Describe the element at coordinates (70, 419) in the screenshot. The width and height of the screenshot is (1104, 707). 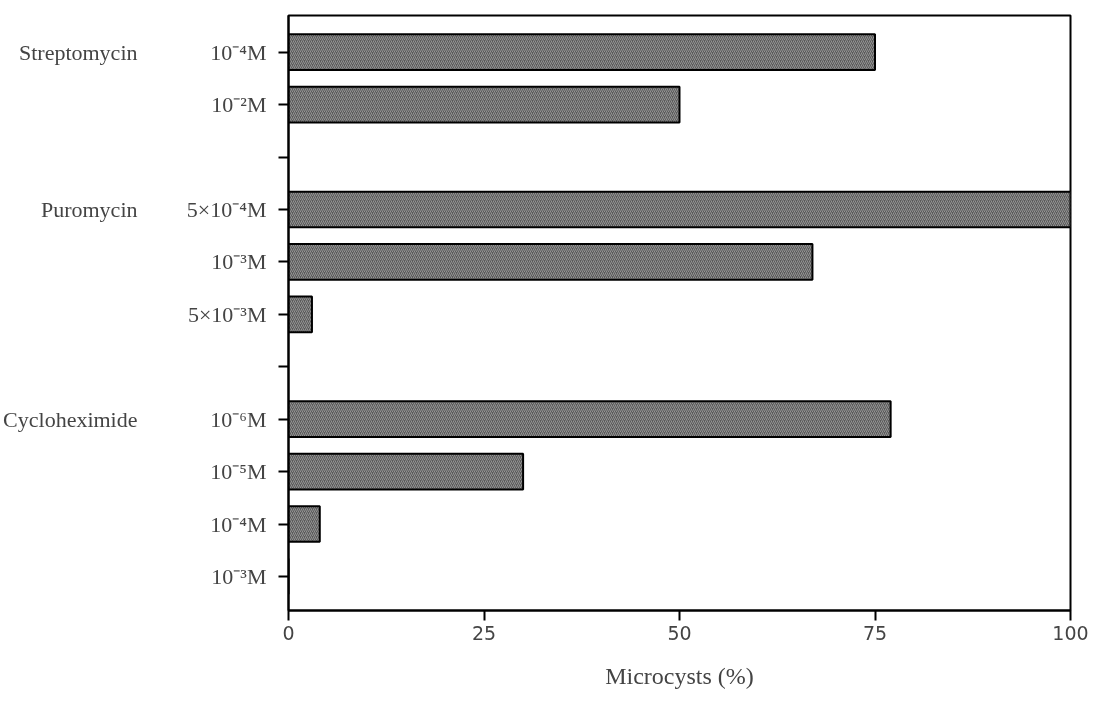
I see `text: Cycloheximide` at that location.